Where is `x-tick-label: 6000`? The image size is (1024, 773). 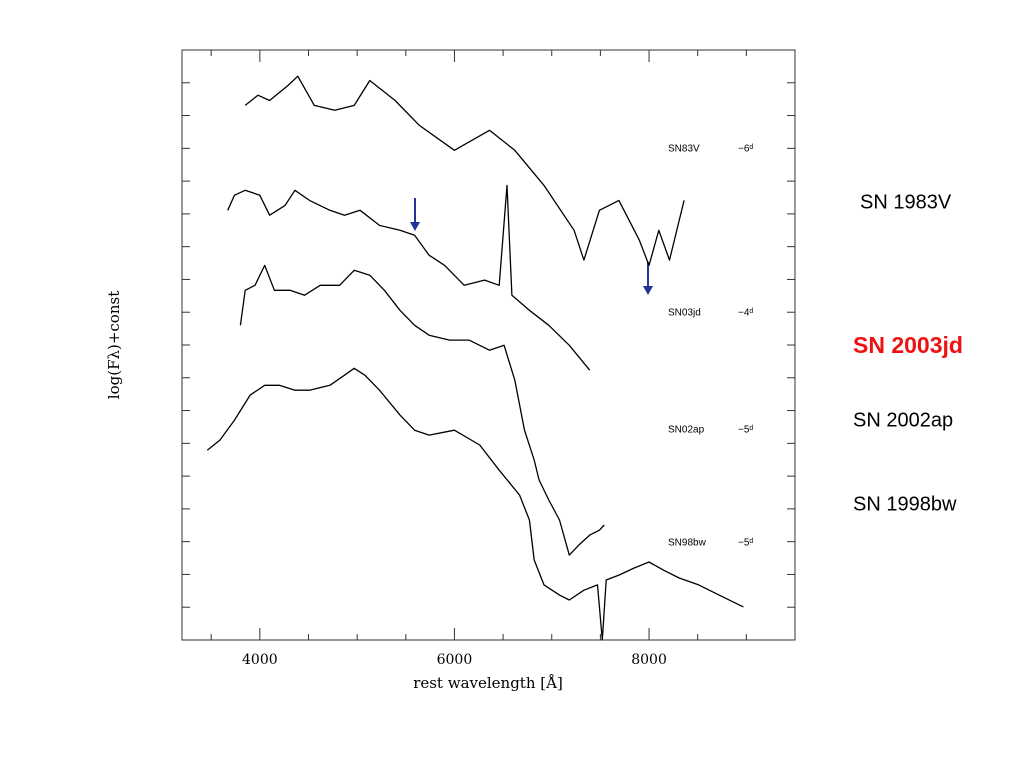 x-tick-label: 6000 is located at coordinates (455, 660).